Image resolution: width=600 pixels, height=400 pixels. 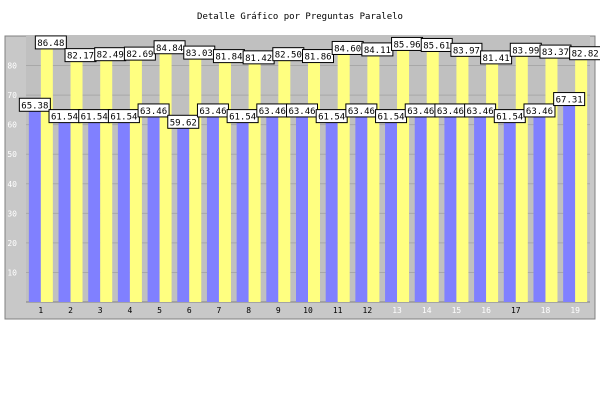 What do you see at coordinates (525, 51) in the screenshot?
I see `data-label-series2: 83.99` at bounding box center [525, 51].